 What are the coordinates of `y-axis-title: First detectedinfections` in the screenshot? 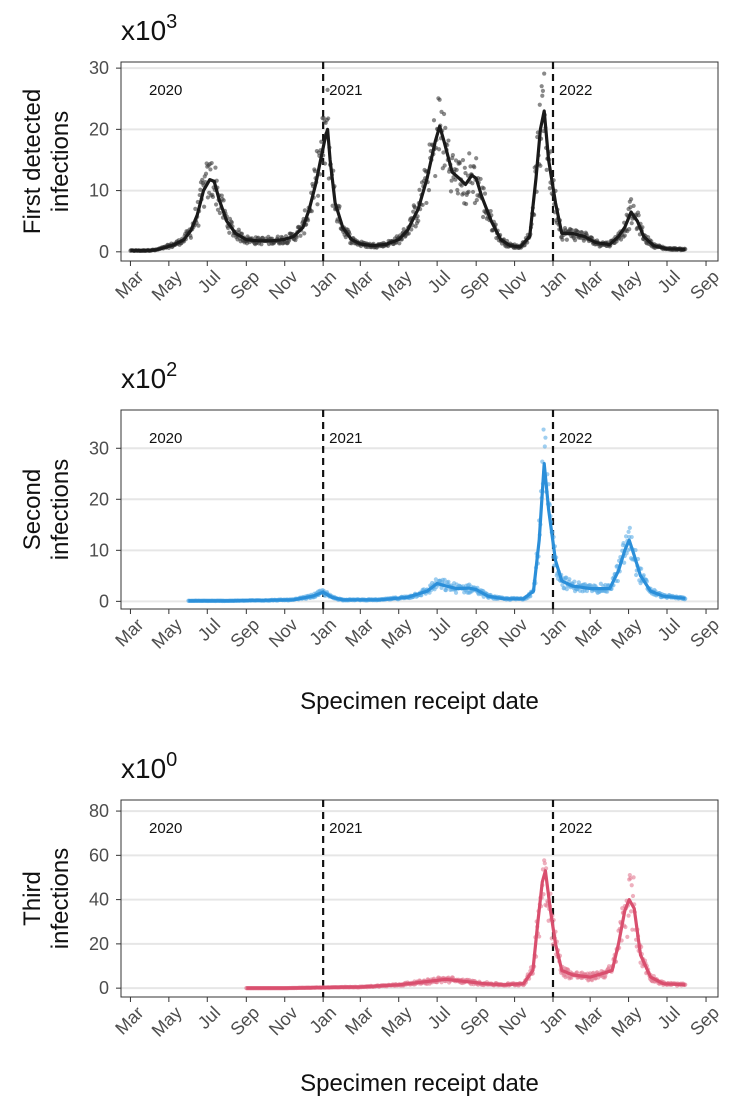 It's located at (46, 161).